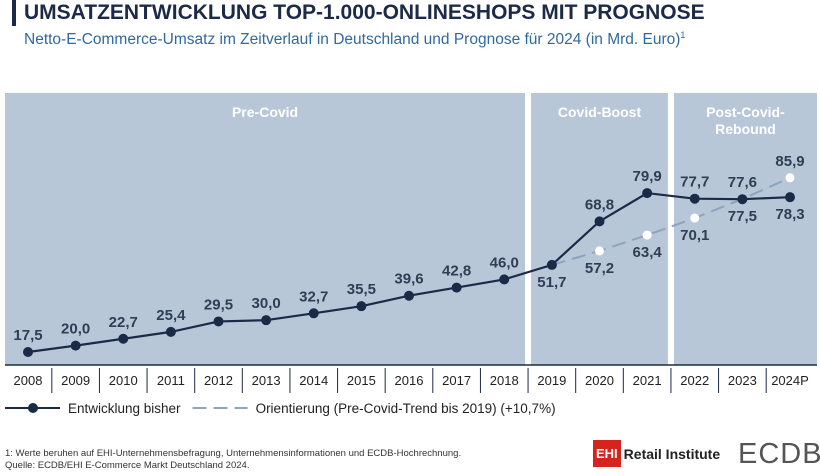  Describe the element at coordinates (266, 380) in the screenshot. I see `x-tick-label: 2013` at that location.